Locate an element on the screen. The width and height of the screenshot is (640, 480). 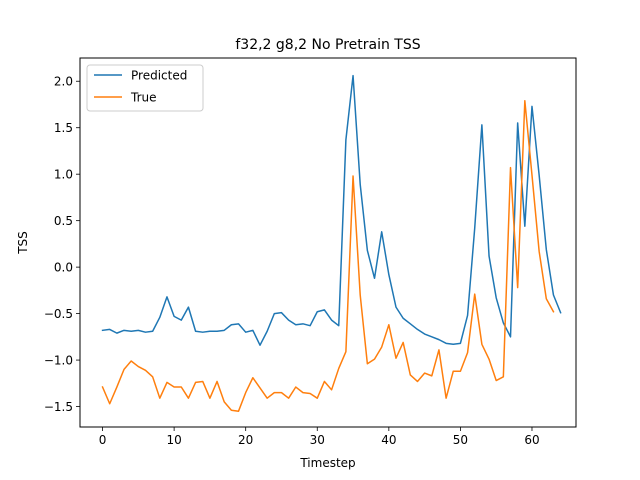
y-axis-label: TSS is located at coordinates (23, 243).